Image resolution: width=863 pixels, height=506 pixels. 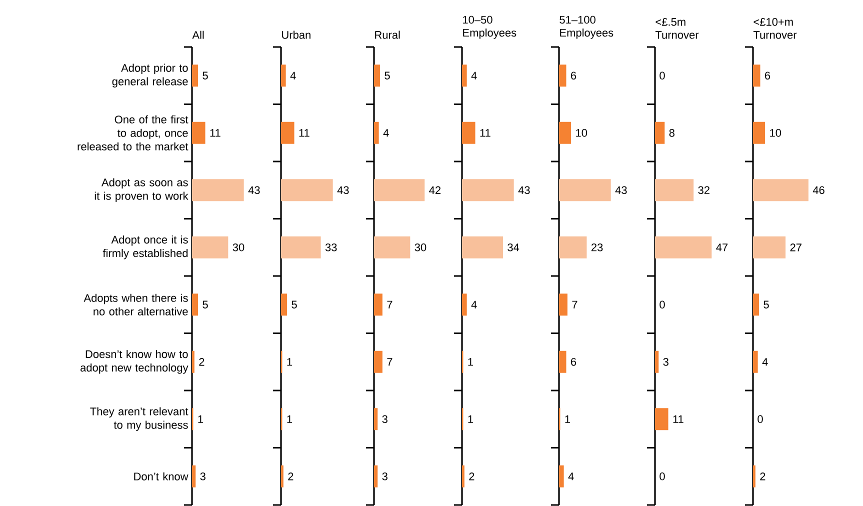 What do you see at coordinates (141, 190) in the screenshot?
I see `y-tick-label: Adopt as soon as it is proven to work` at bounding box center [141, 190].